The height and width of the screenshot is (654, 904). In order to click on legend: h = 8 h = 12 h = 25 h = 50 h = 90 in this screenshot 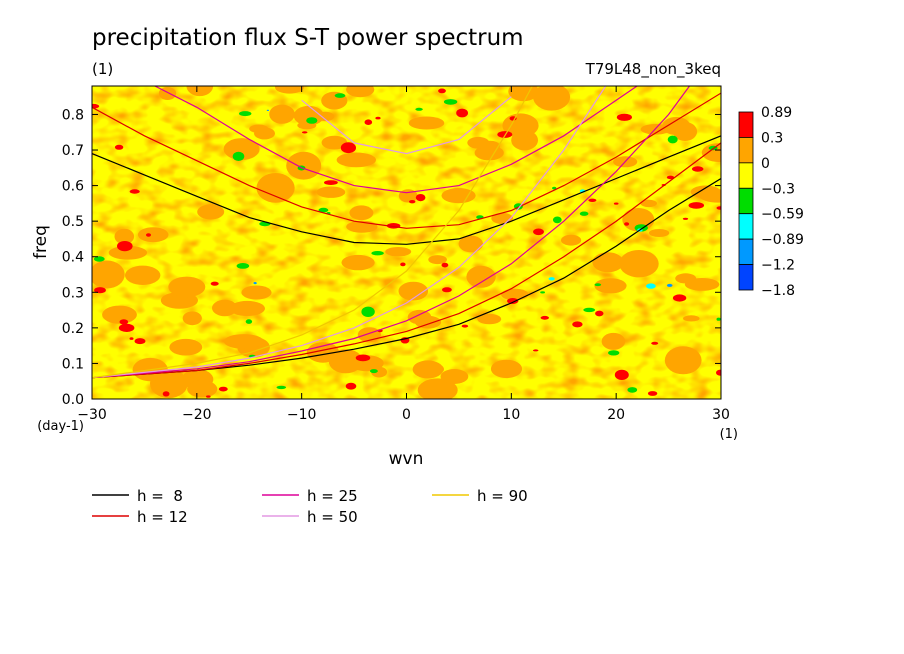, I will do `click(310, 506)`.